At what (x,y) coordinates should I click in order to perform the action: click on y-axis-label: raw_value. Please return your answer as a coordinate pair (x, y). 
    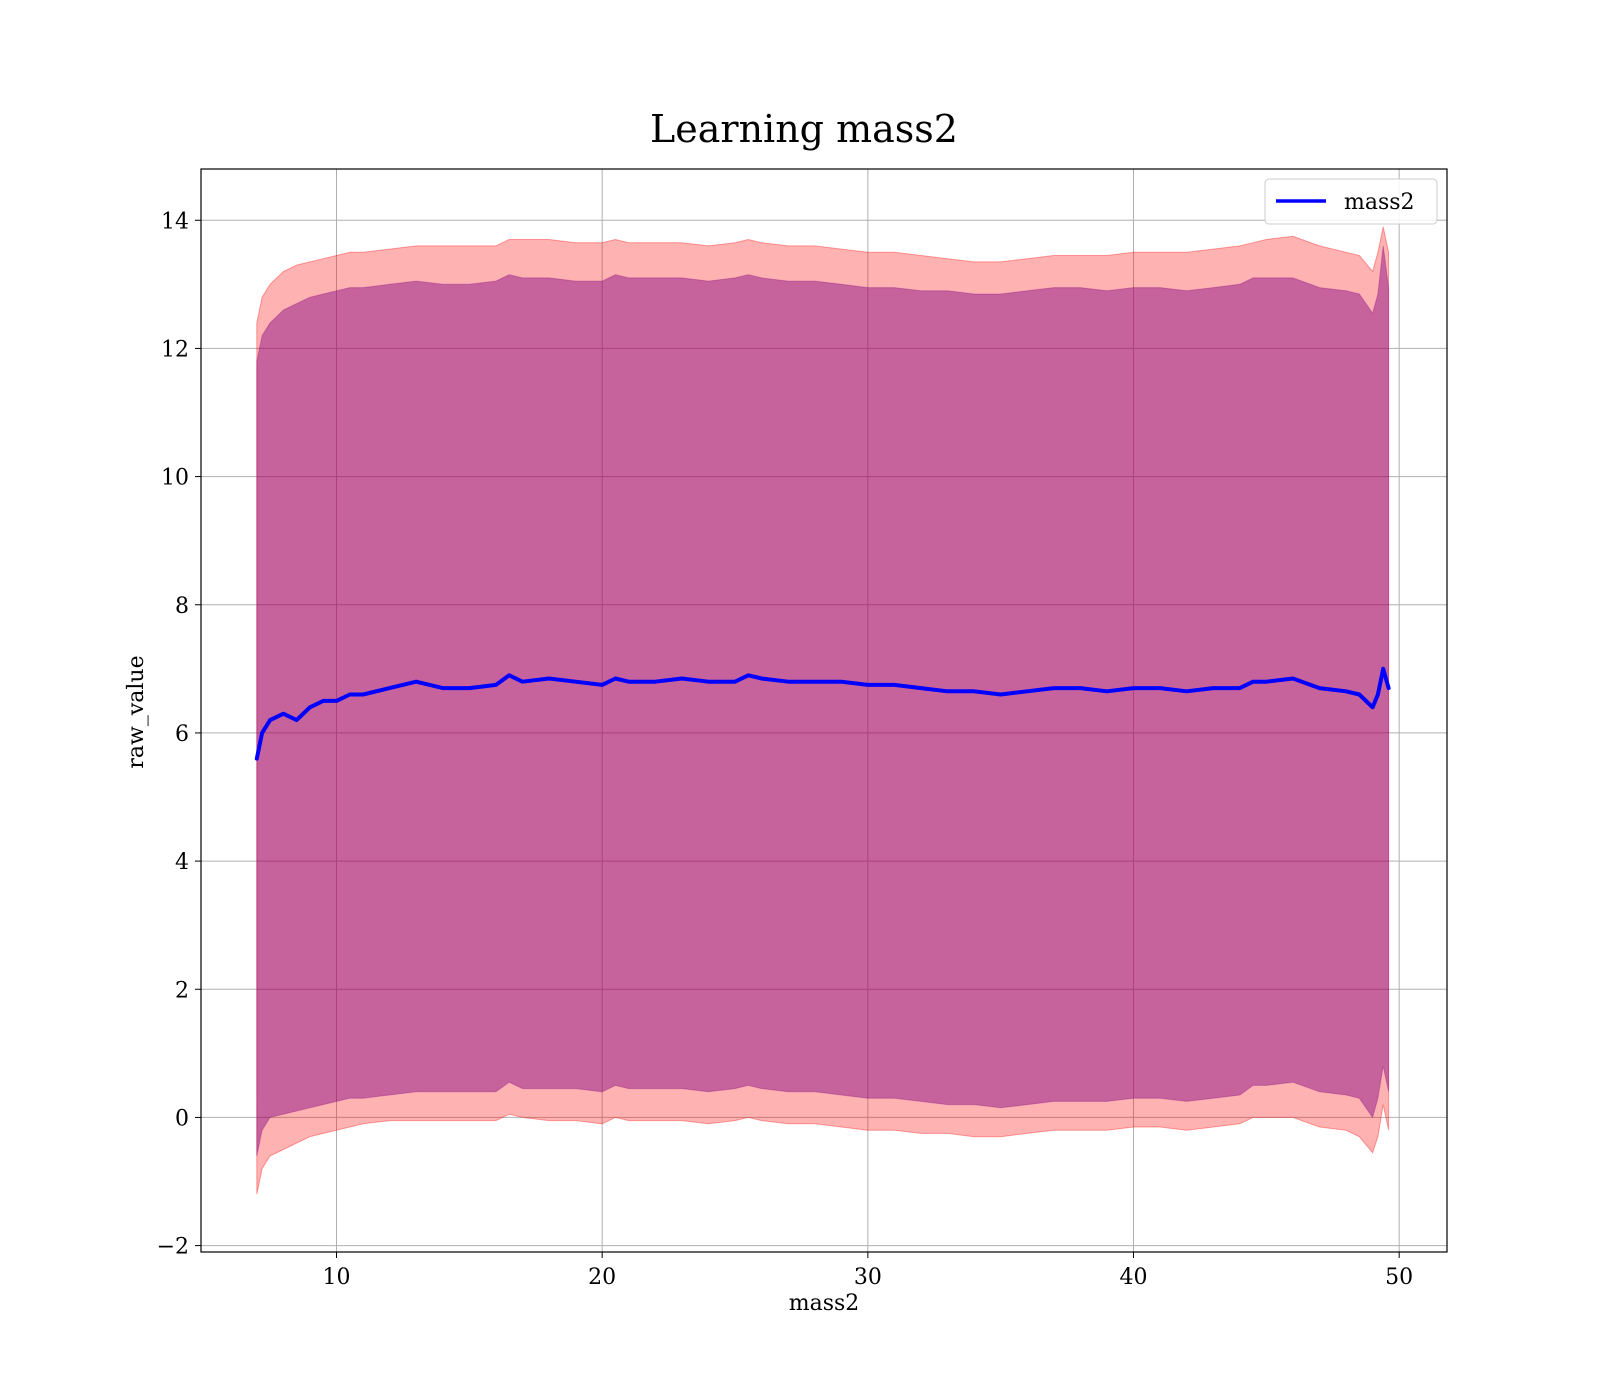
    Looking at the image, I should click on (136, 711).